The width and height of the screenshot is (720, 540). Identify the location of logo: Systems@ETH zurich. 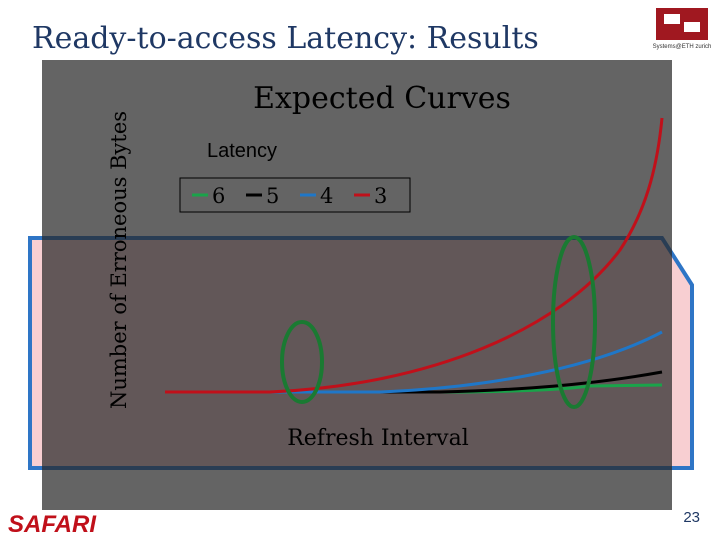
(682, 29).